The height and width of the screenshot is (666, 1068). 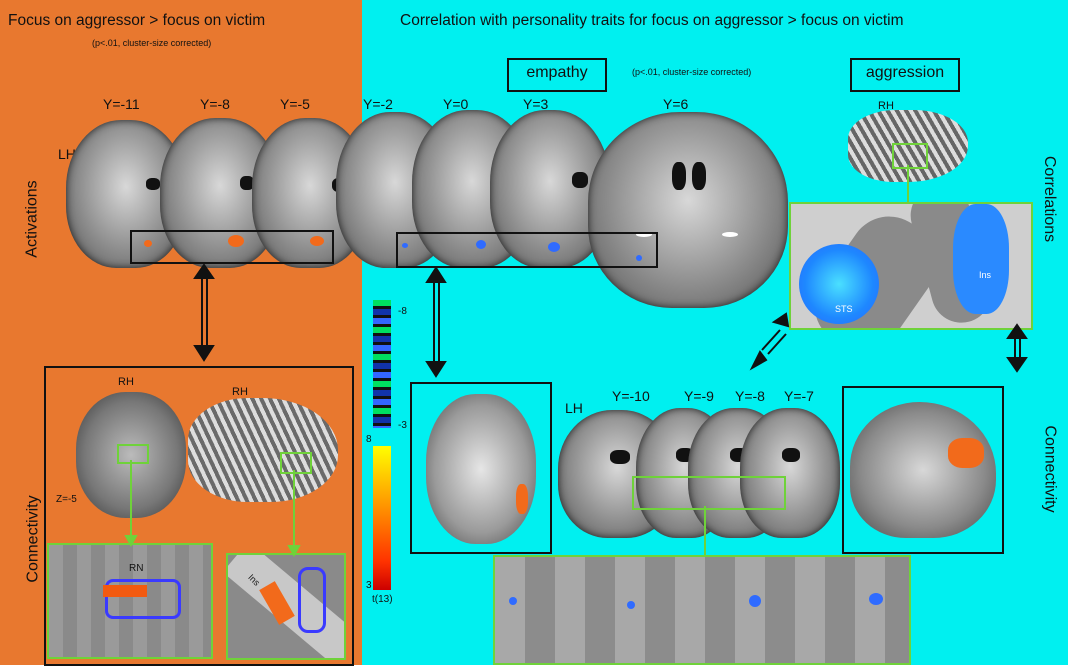 What do you see at coordinates (1050, 469) in the screenshot?
I see `row-label-connectivity-right: Connectivity` at bounding box center [1050, 469].